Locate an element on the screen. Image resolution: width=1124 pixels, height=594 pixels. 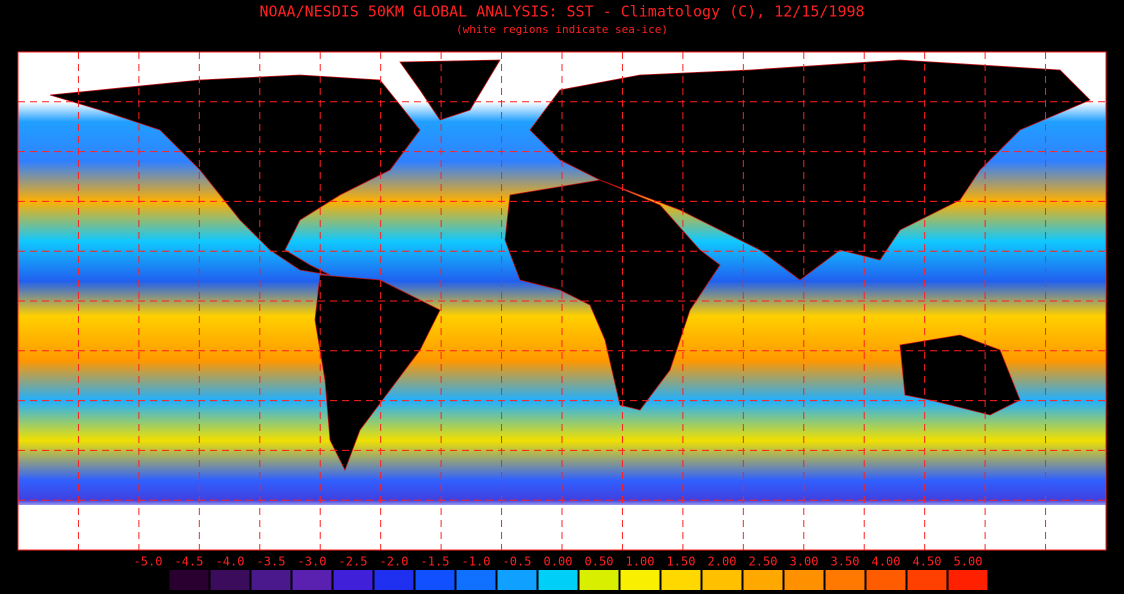
south-america is located at coordinates (377, 372).